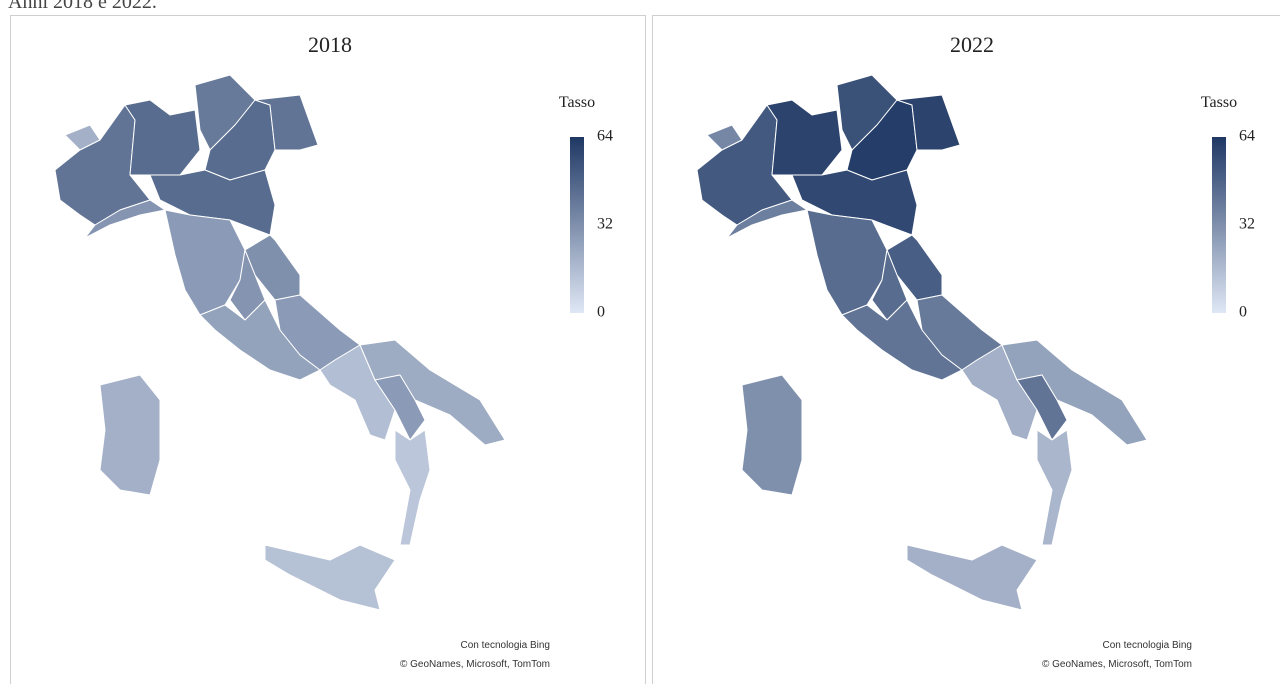  Describe the element at coordinates (972, 44) in the screenshot. I see `map-title: 2022` at that location.